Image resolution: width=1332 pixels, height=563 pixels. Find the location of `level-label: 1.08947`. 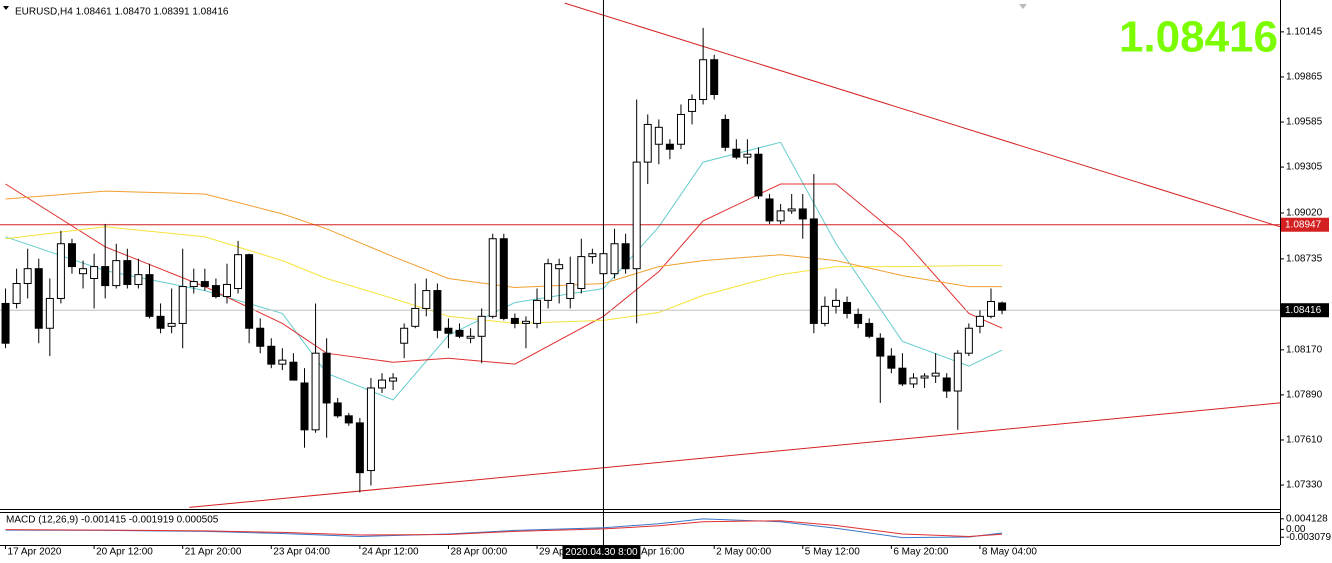

level-label: 1.08947 is located at coordinates (1303, 224).